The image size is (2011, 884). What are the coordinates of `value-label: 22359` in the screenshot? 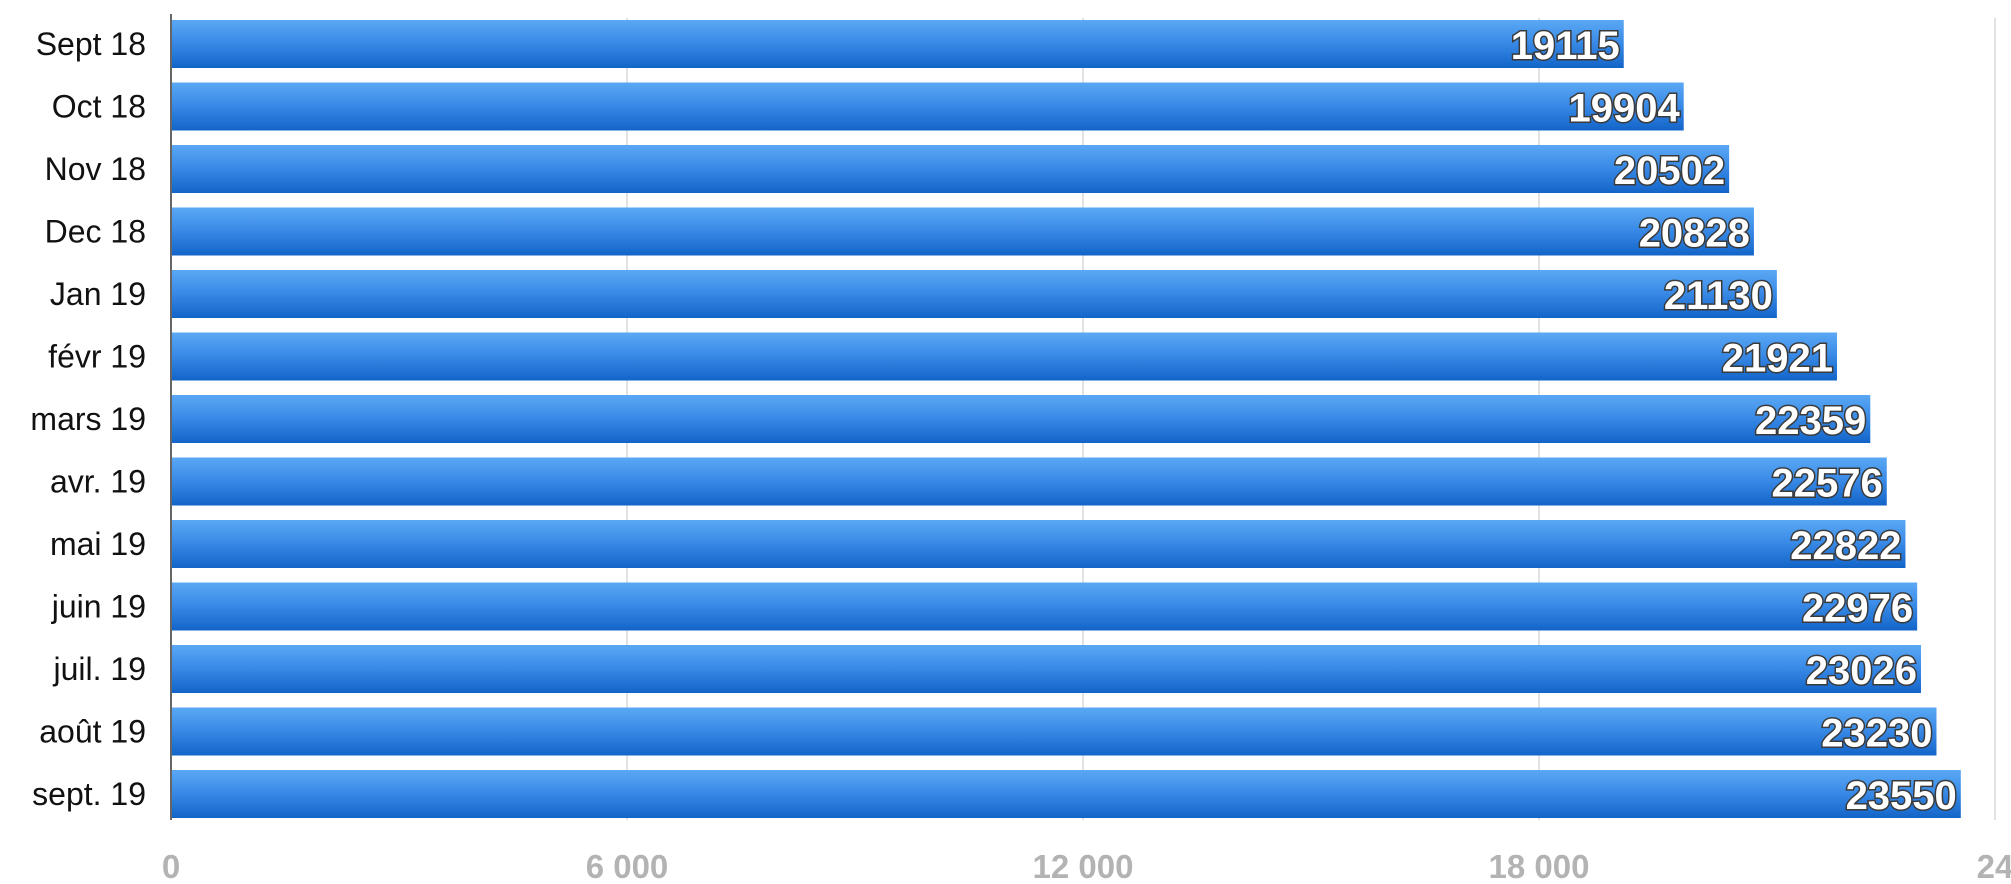 It's located at (1810, 421).